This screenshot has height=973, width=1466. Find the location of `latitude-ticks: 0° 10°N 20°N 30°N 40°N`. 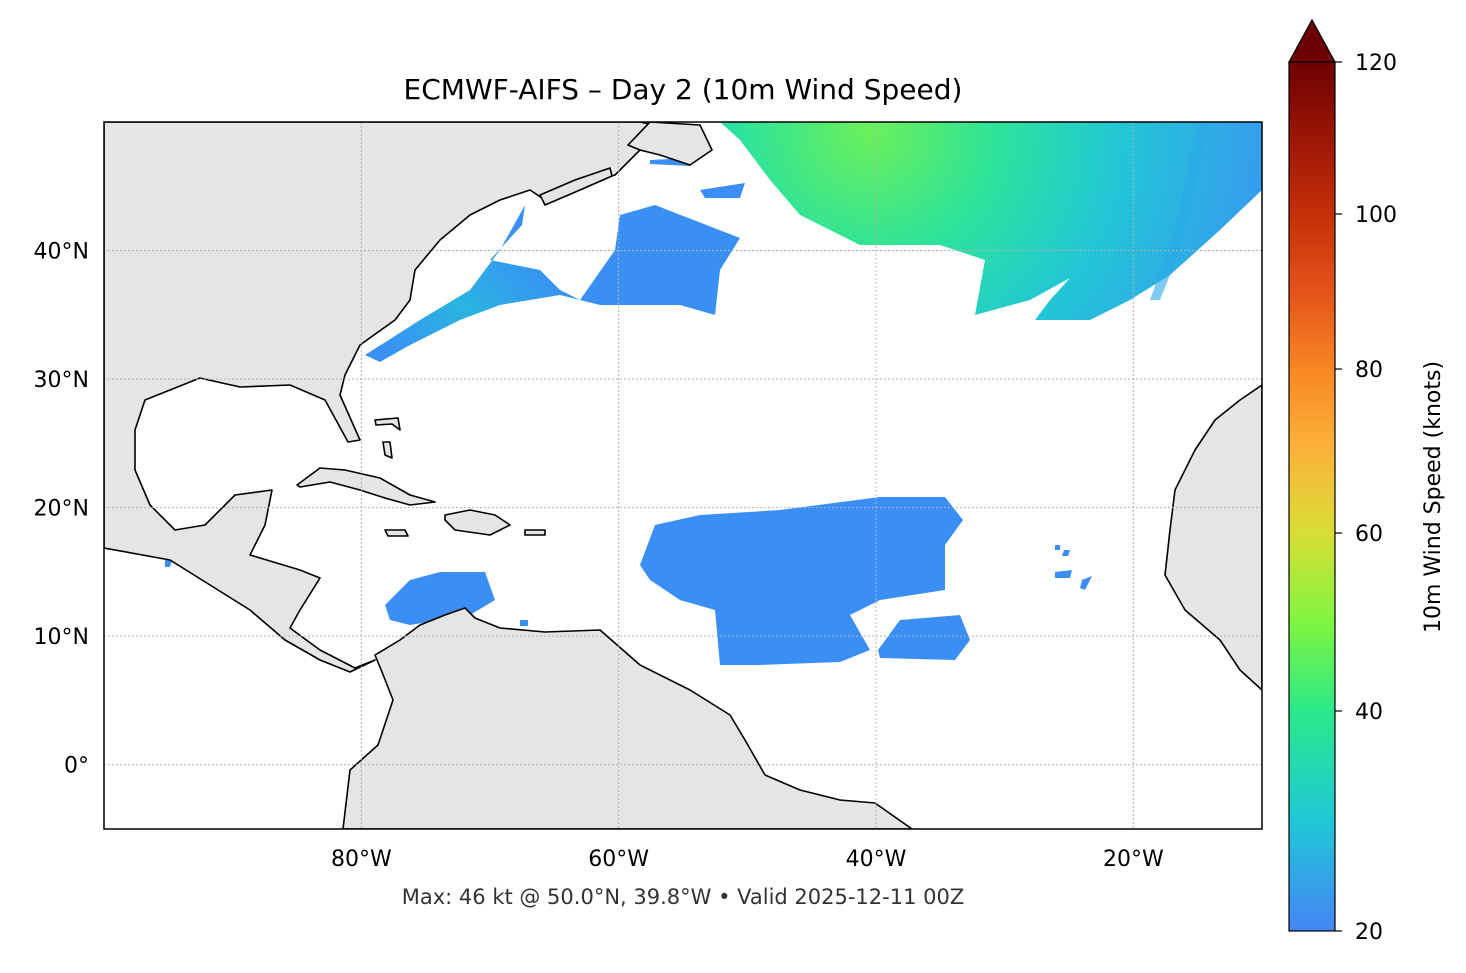

latitude-ticks: 0° 10°N 20°N 30°N 40°N is located at coordinates (61, 509).